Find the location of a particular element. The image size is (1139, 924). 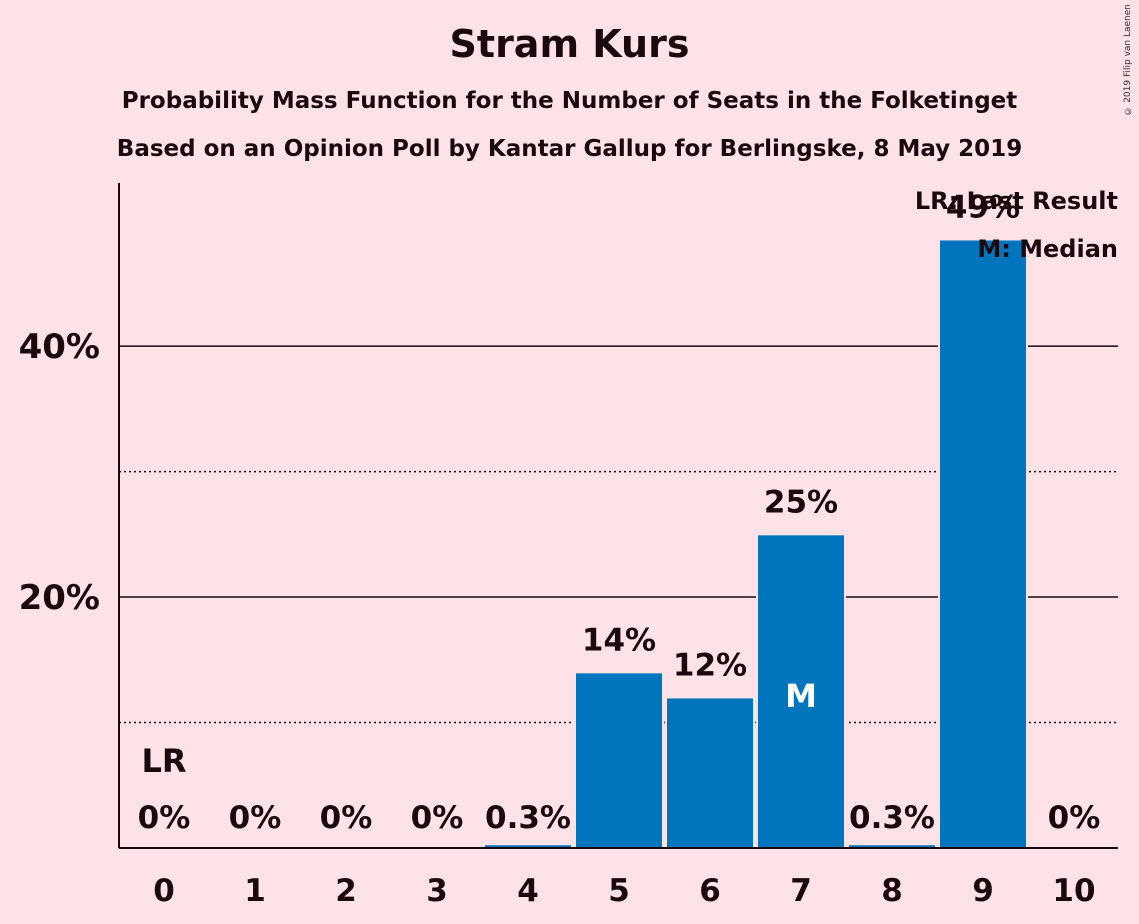

legend-last-result: LR: Last Result is located at coordinates (1016, 201).